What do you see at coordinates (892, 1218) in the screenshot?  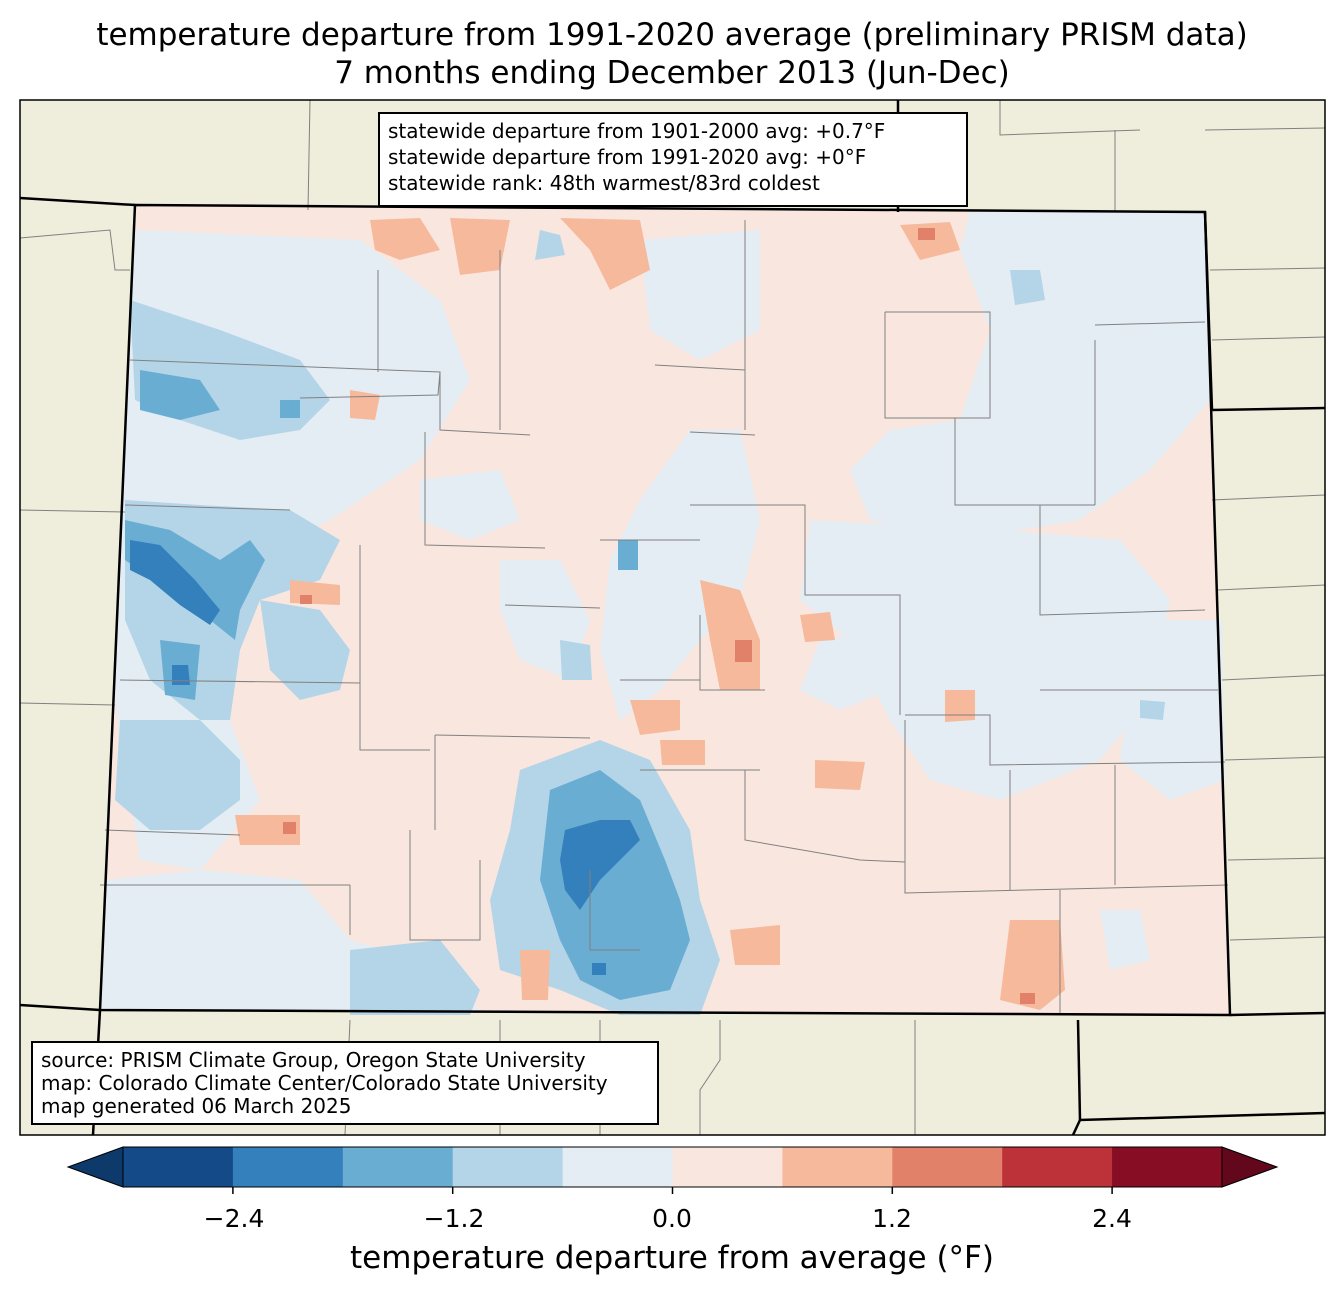 I see `colorbar-tick-label: 1.2` at bounding box center [892, 1218].